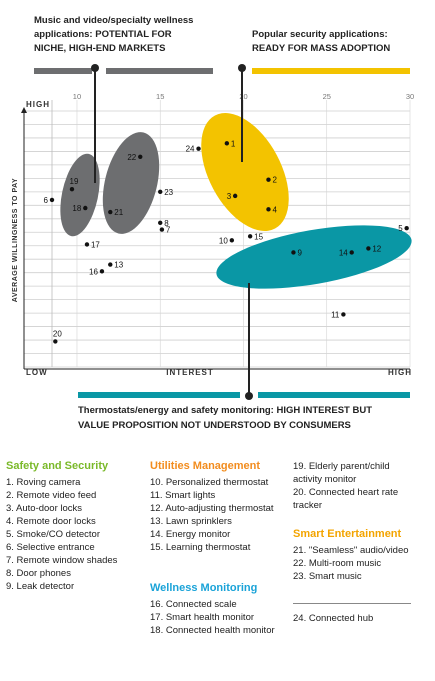 This screenshot has width=435, height=681. I want to click on x-tick-label: 10, so click(77, 96).